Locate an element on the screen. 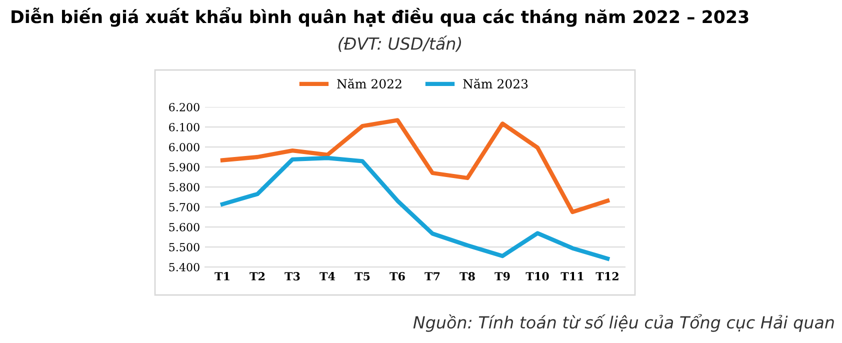 This screenshot has width=842, height=343. x-tick-label: T10 is located at coordinates (537, 276).